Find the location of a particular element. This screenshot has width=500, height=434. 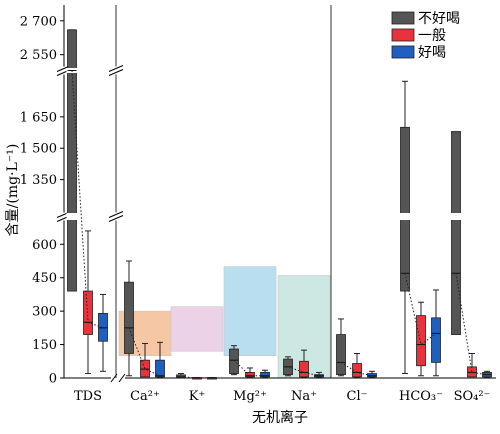

y-tick-label: 150 is located at coordinates (44, 345).